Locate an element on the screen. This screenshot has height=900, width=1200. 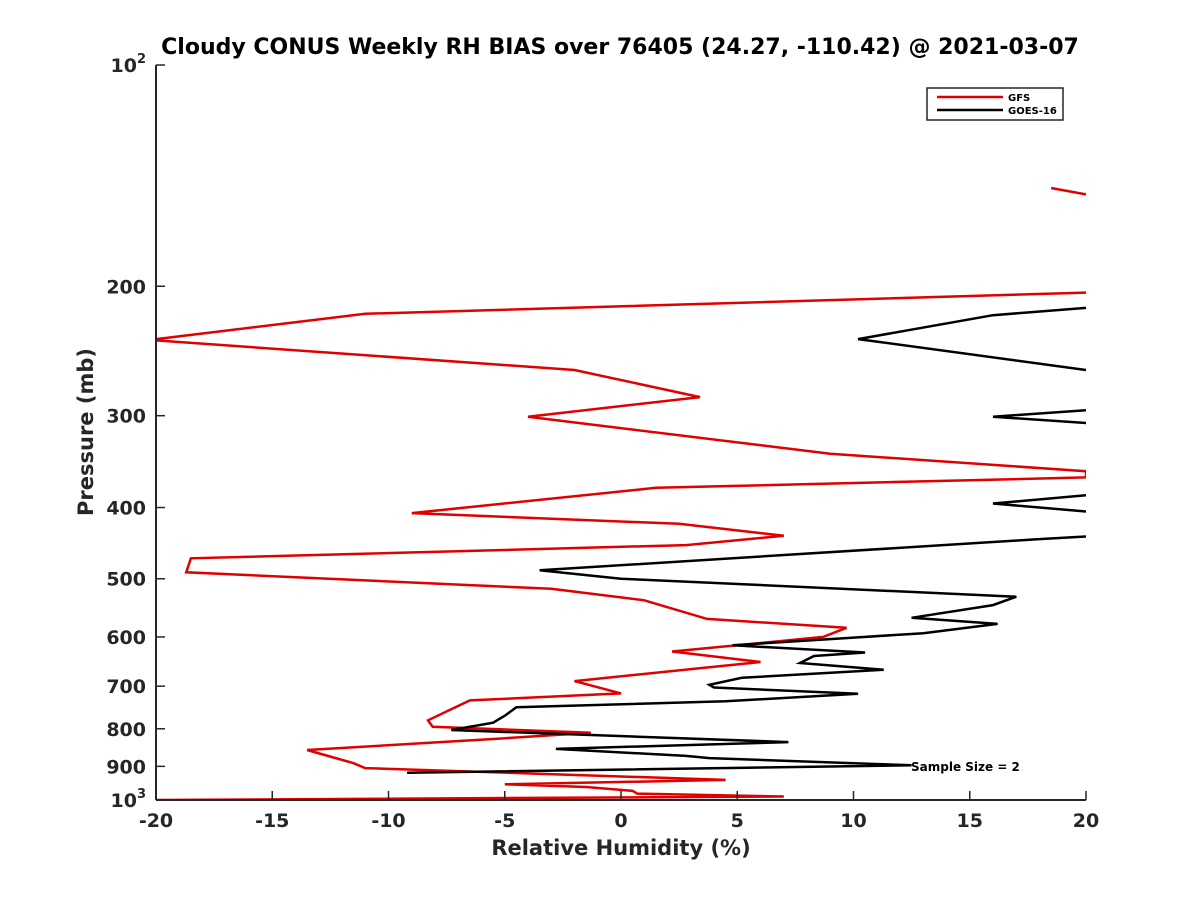
legend: GFS GOES-16 is located at coordinates (995, 104).